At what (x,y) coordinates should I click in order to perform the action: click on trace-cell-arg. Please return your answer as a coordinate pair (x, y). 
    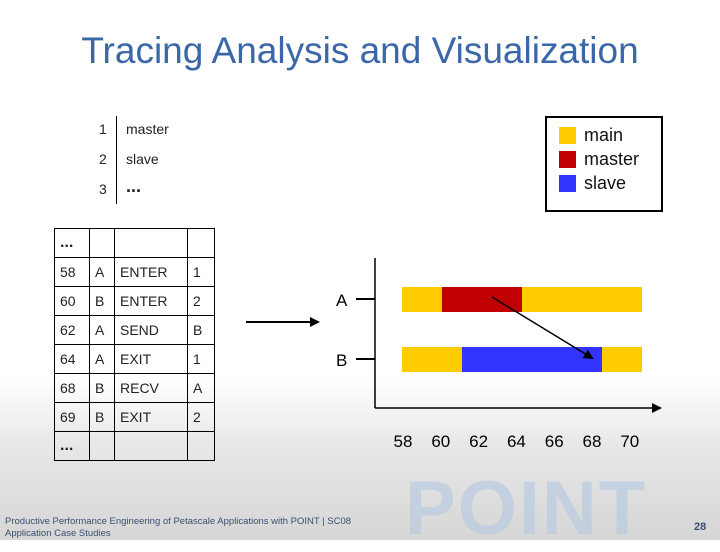
    Looking at the image, I should click on (201, 446).